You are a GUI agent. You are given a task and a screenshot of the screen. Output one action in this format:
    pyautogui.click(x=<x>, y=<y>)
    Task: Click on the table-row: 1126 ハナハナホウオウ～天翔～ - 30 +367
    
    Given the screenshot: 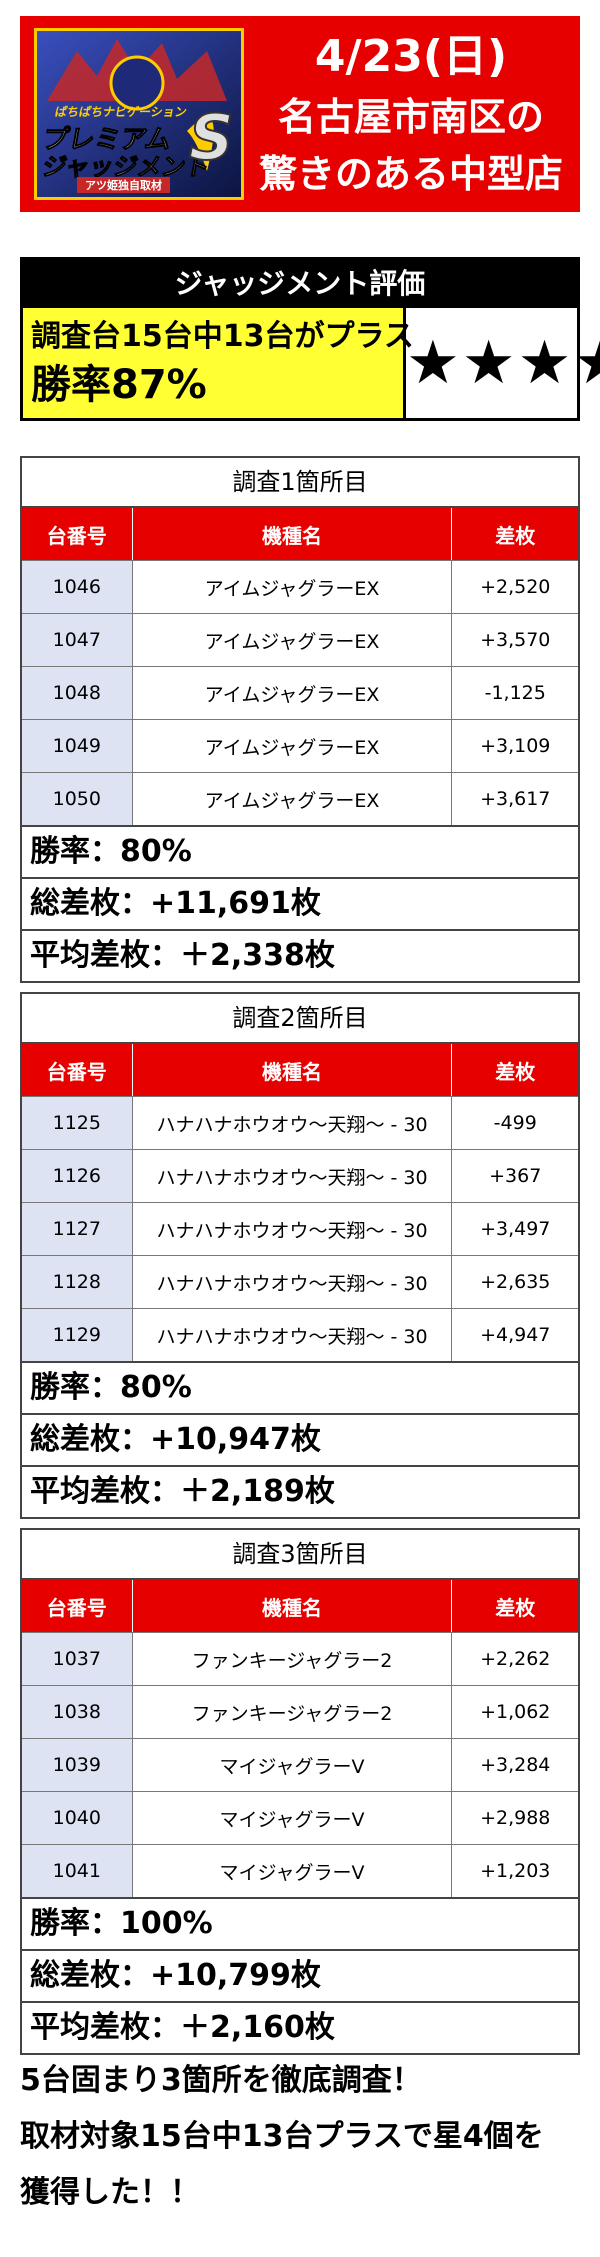 What is the action you would take?
    pyautogui.click(x=300, y=1175)
    